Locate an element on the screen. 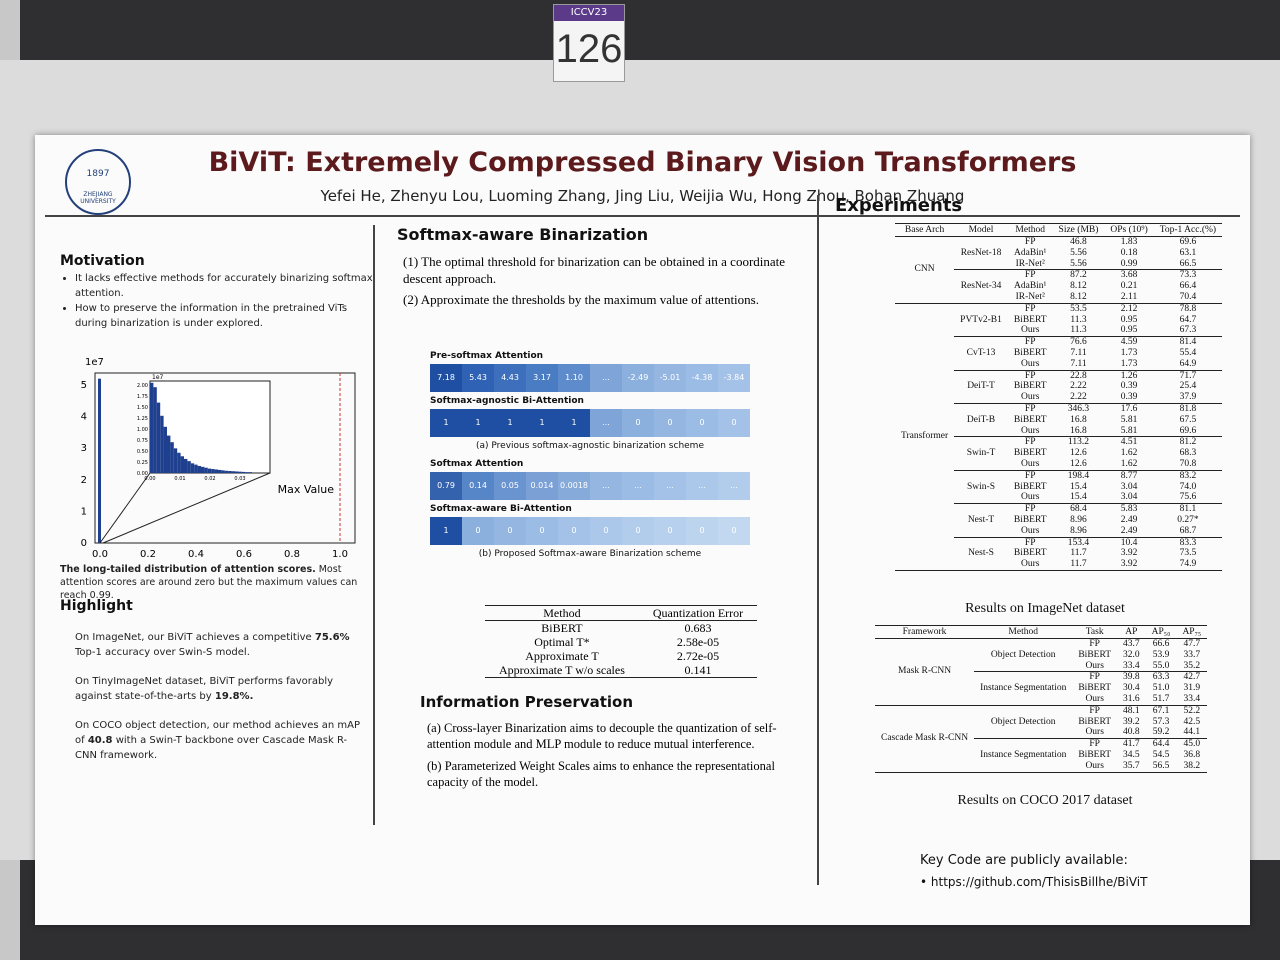 The height and width of the screenshot is (960, 1280). value-cell: 17.6 is located at coordinates (1129, 408).